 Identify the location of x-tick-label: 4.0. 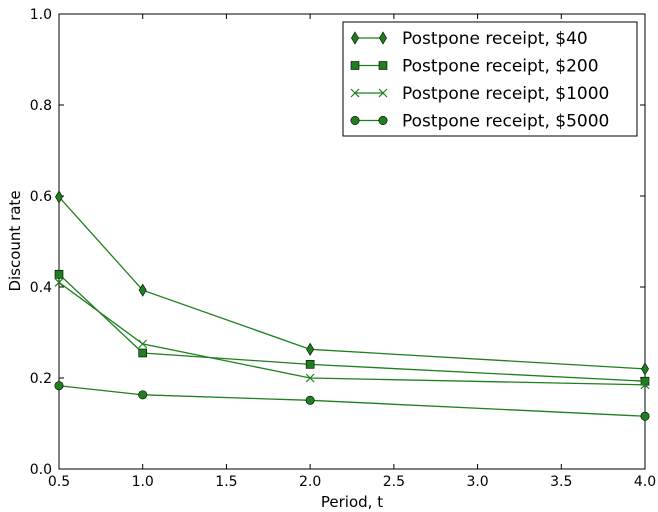
(645, 482).